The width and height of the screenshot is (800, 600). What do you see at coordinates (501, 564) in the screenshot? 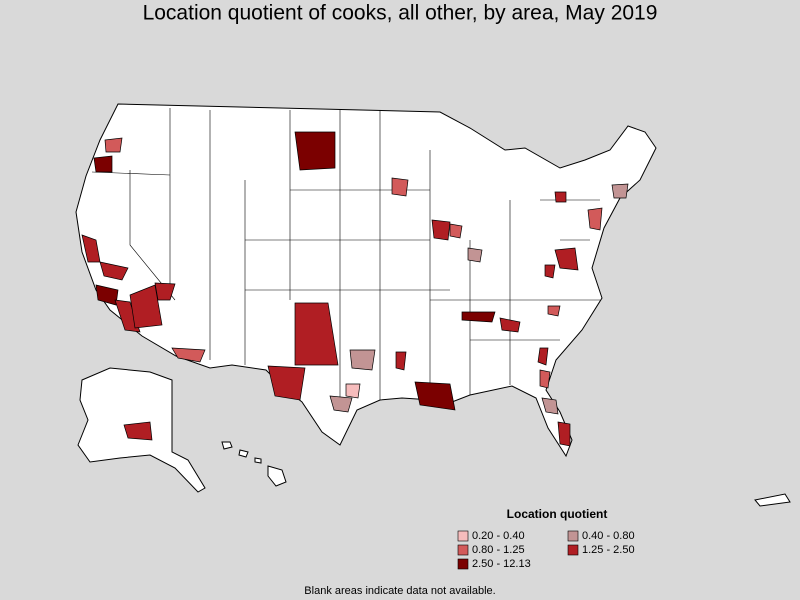
I see `legend-label: 2.50 - 12.13` at bounding box center [501, 564].